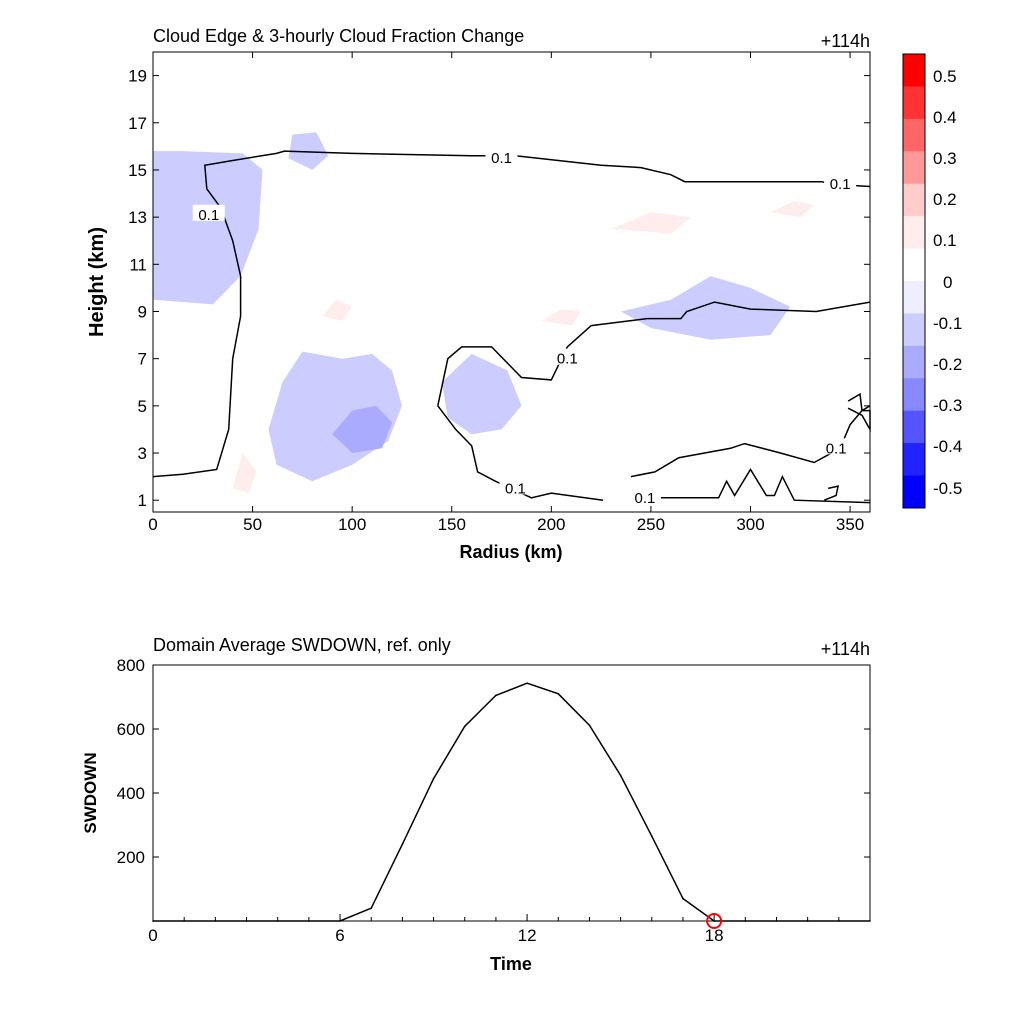 The height and width of the screenshot is (1024, 1024). What do you see at coordinates (137, 170) in the screenshot?
I see `top-y-tick-label-7: 15` at bounding box center [137, 170].